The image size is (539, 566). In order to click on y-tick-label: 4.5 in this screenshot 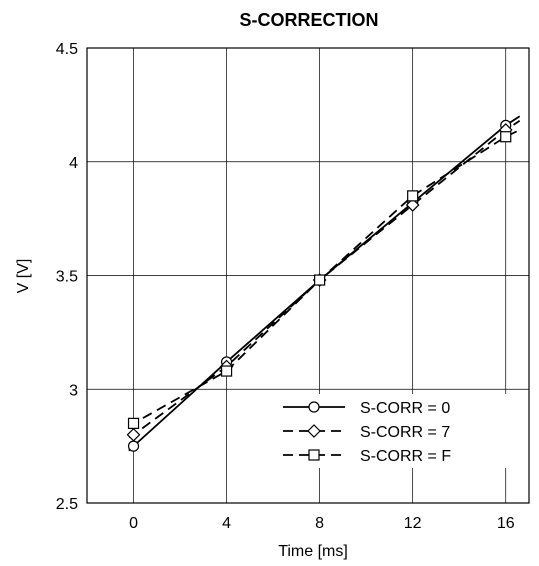, I will do `click(67, 49)`.